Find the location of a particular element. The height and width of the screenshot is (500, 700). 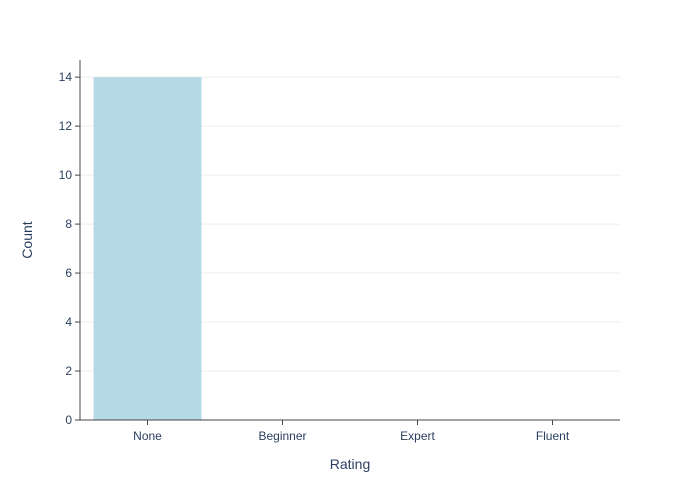

y-tick-label: 0 is located at coordinates (68, 420).